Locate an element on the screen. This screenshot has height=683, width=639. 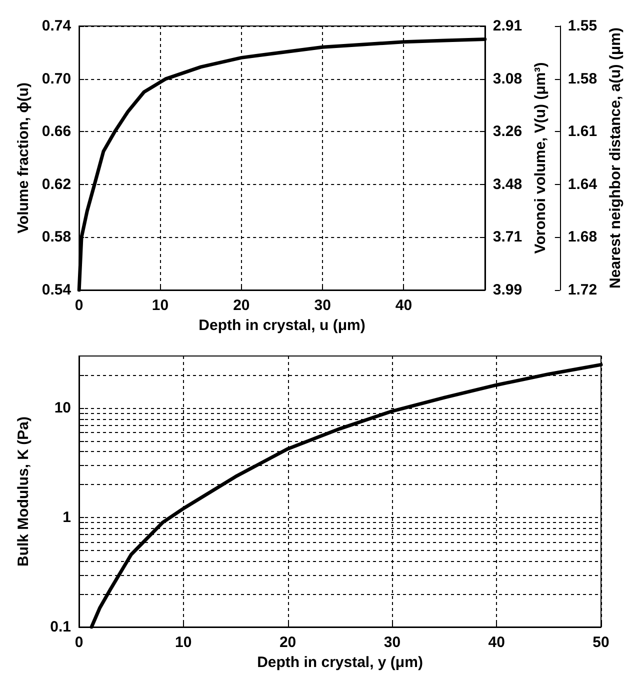
text: 1.61 is located at coordinates (583, 131).